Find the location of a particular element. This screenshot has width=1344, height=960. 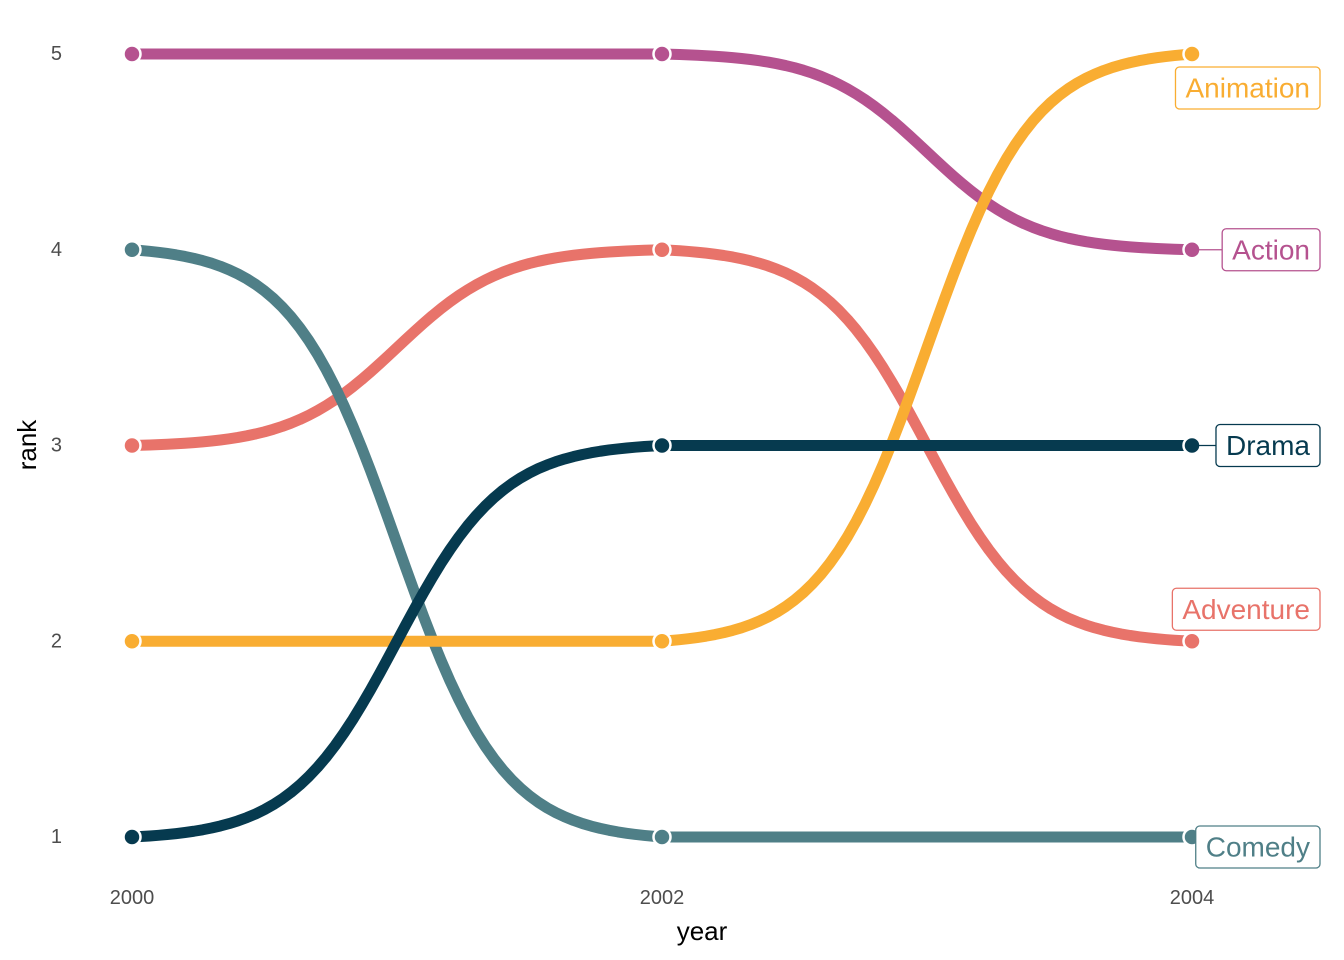

x-tick-label-2002: 2002 is located at coordinates (662, 898).